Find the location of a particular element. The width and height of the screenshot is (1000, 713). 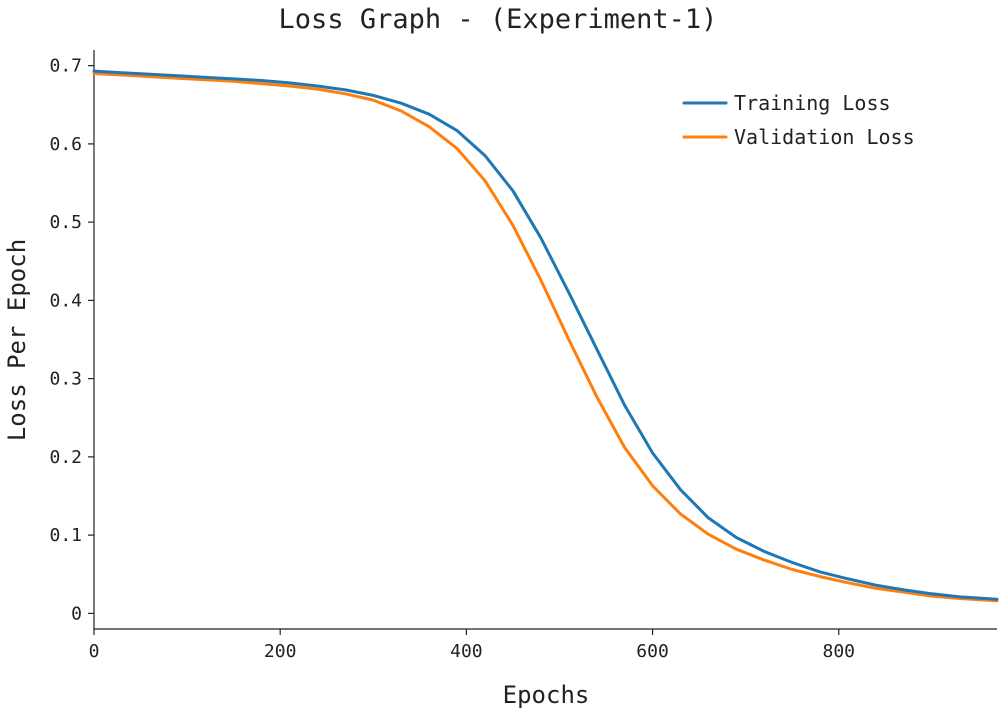

y-tick-label: 0.6 is located at coordinates (65, 144).